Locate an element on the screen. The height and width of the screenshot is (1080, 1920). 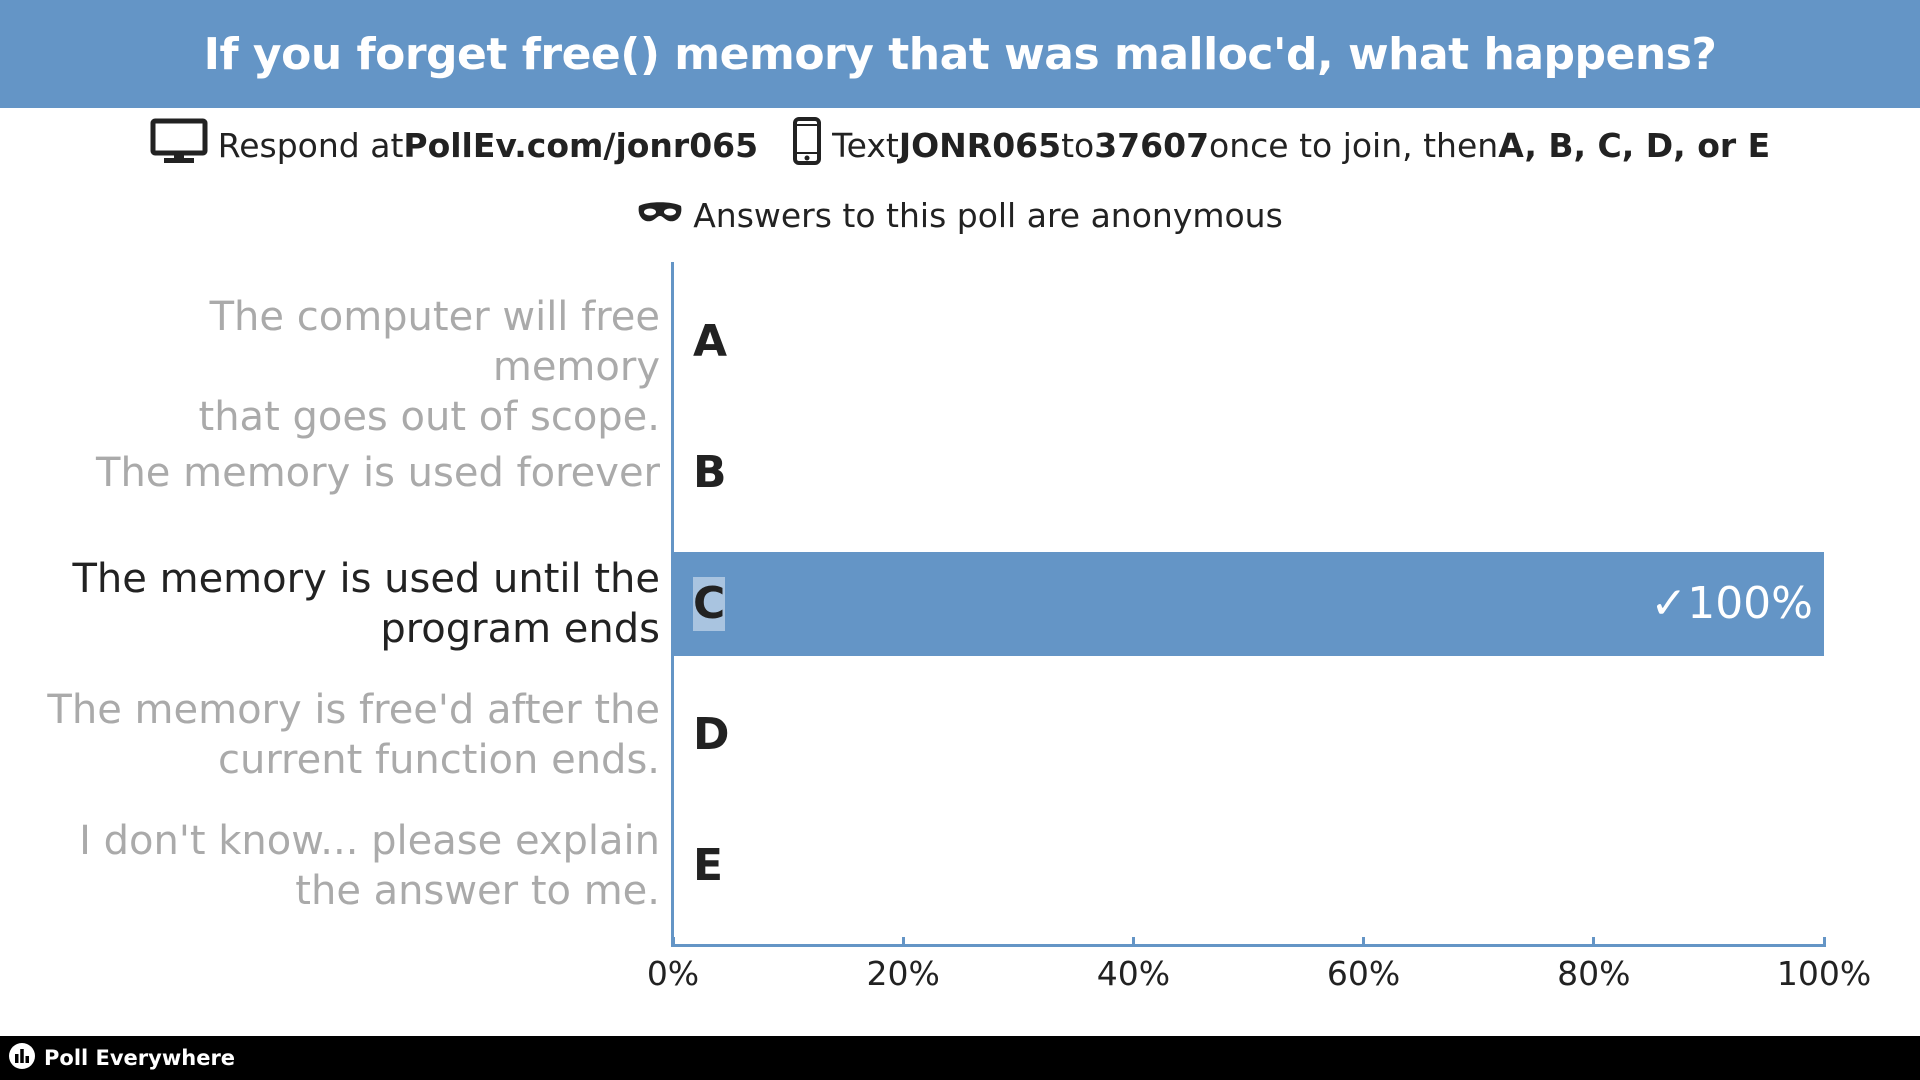
text-options: A, B, C, D, or E is located at coordinates (1634, 145).